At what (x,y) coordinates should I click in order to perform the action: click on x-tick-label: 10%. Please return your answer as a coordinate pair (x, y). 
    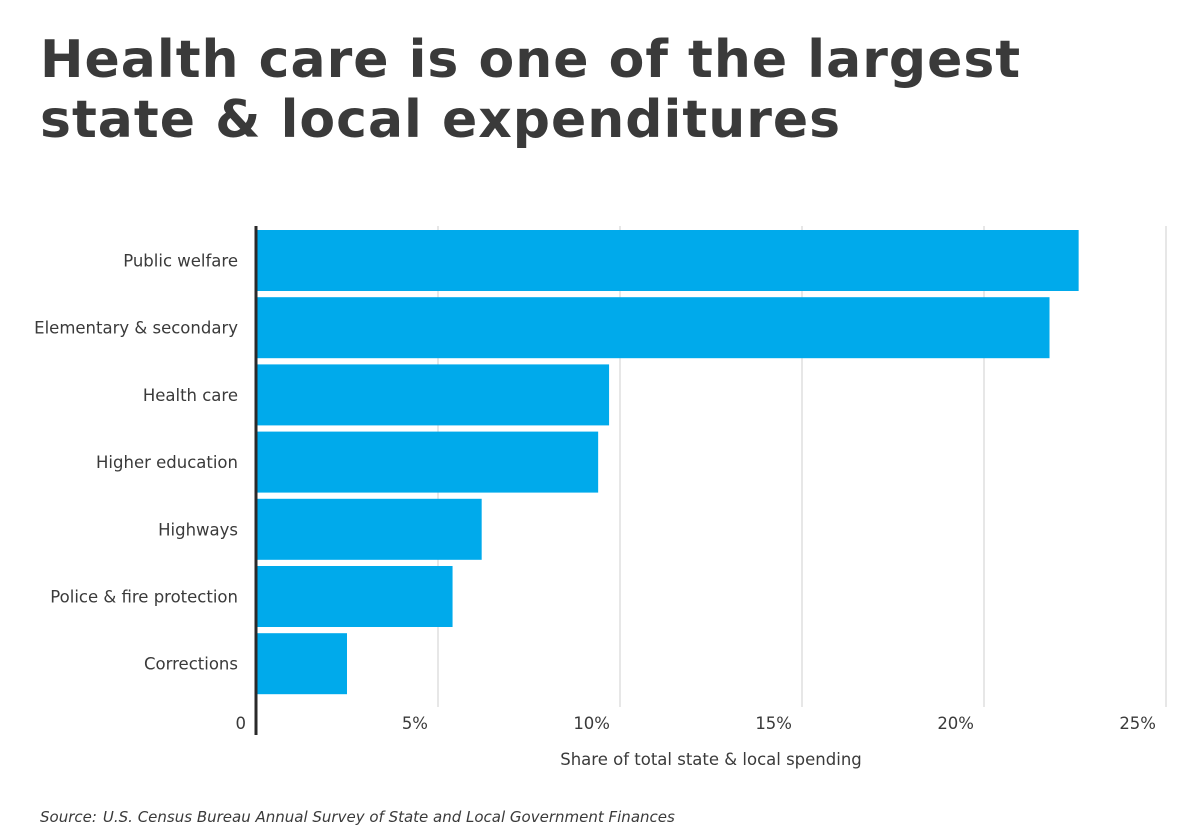
    Looking at the image, I should click on (591, 723).